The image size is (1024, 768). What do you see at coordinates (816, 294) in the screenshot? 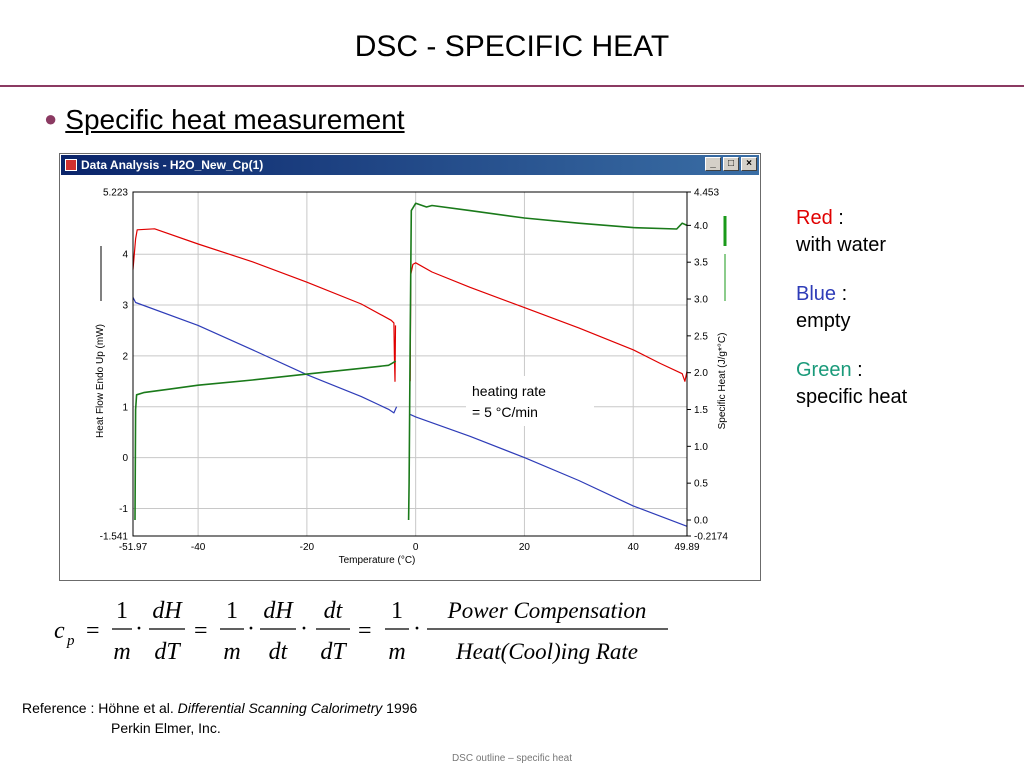
I see `note-blue-label: Blue` at bounding box center [816, 294].